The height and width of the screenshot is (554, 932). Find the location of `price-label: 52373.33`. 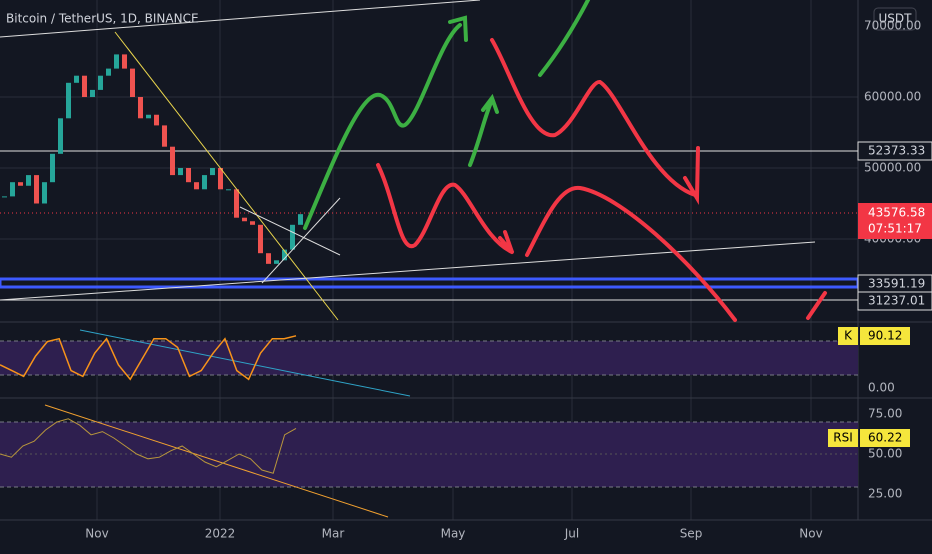

price-label: 52373.33 is located at coordinates (896, 151).